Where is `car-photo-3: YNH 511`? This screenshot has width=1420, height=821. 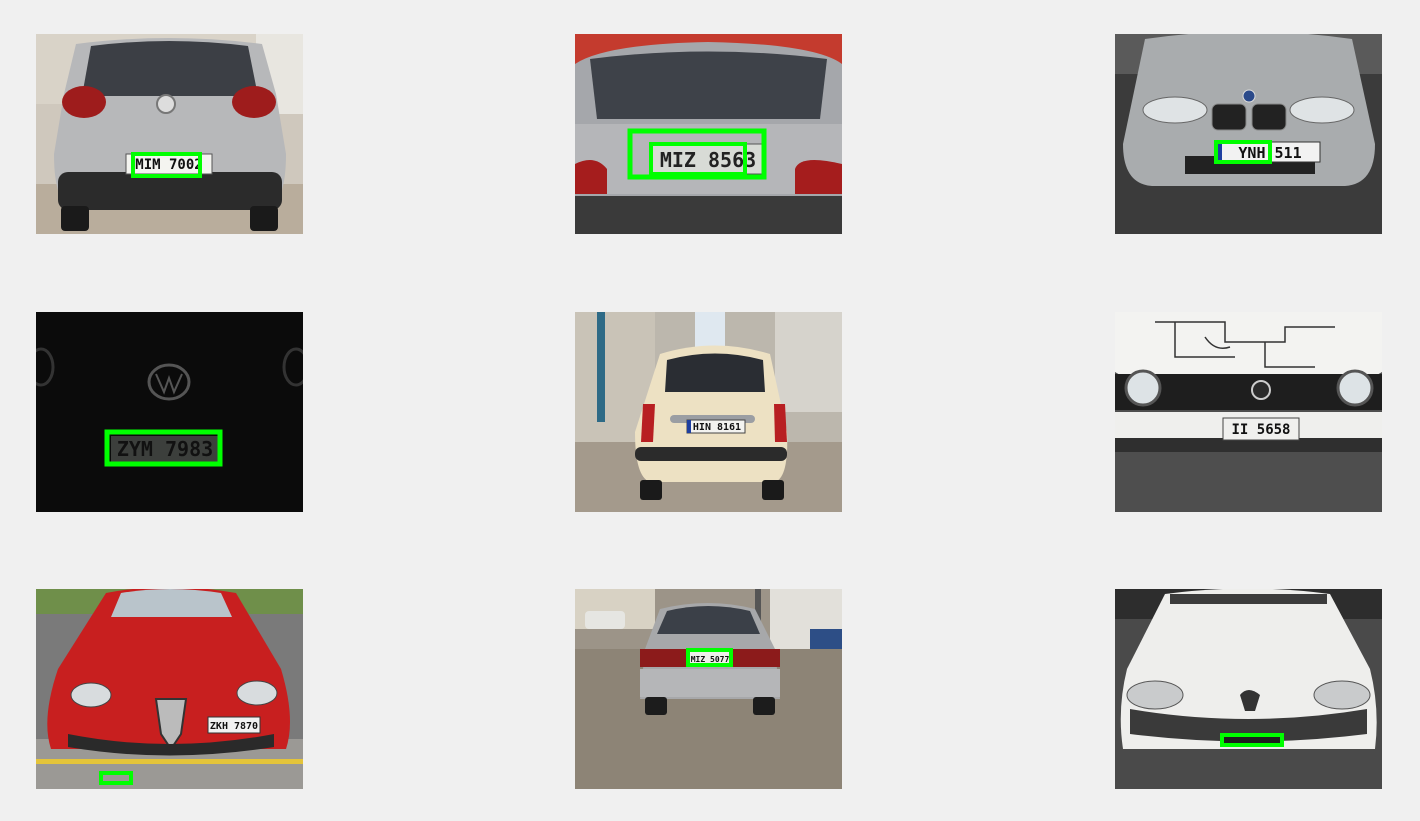
car-photo-3: YNH 511 is located at coordinates (1248, 134).